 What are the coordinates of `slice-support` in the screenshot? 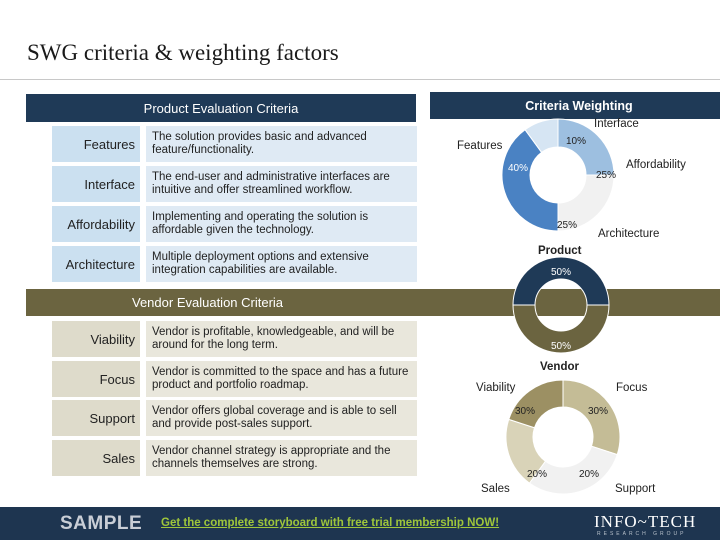 It's located at (573, 470).